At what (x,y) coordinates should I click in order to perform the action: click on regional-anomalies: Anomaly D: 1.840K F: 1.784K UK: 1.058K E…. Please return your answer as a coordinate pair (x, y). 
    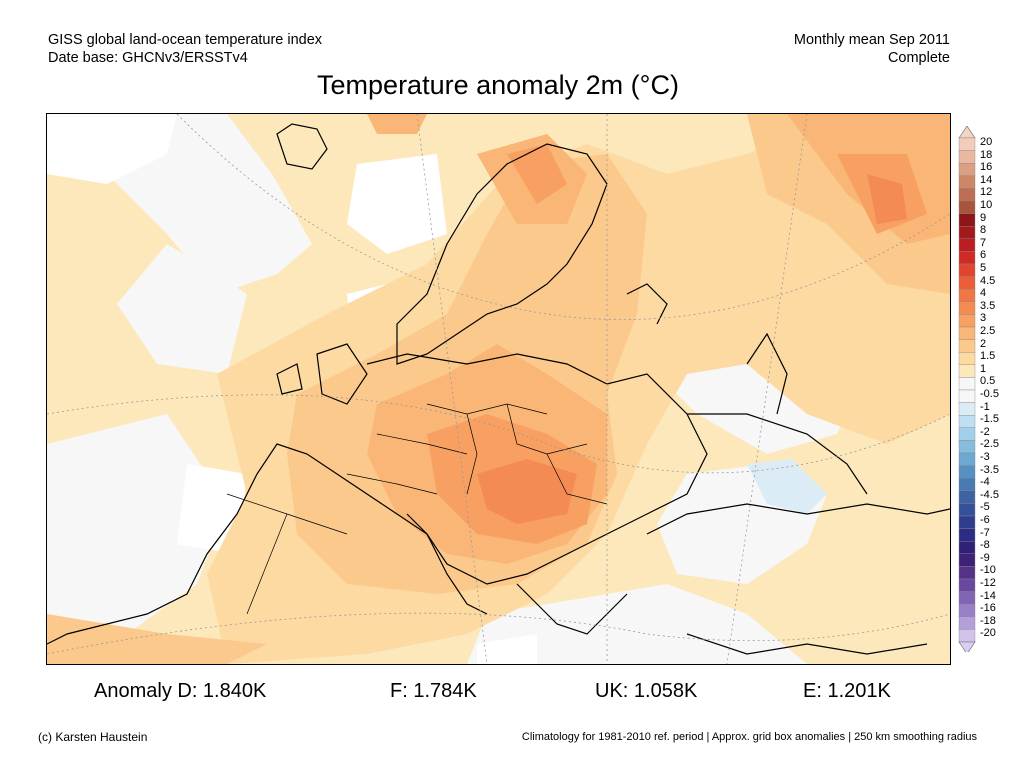
    Looking at the image, I should click on (512, 693).